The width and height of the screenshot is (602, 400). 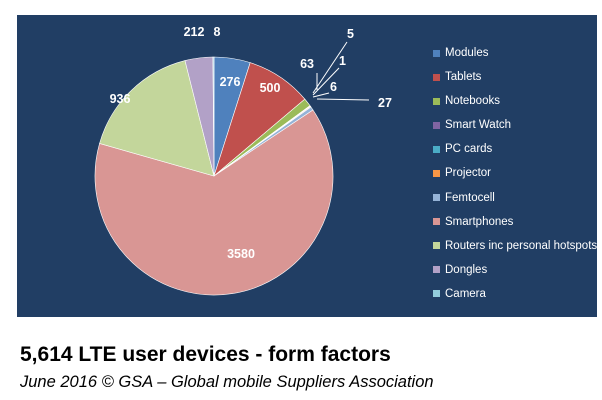 I want to click on data-label: 6, so click(x=333, y=87).